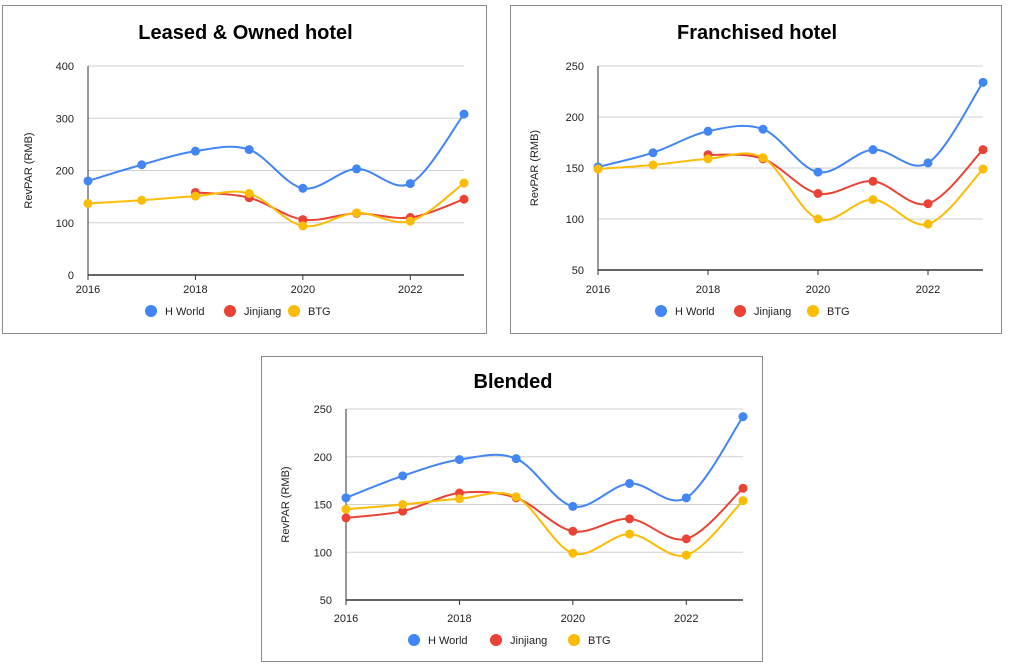  Describe the element at coordinates (575, 67) in the screenshot. I see `y-tick-label: 250` at that location.